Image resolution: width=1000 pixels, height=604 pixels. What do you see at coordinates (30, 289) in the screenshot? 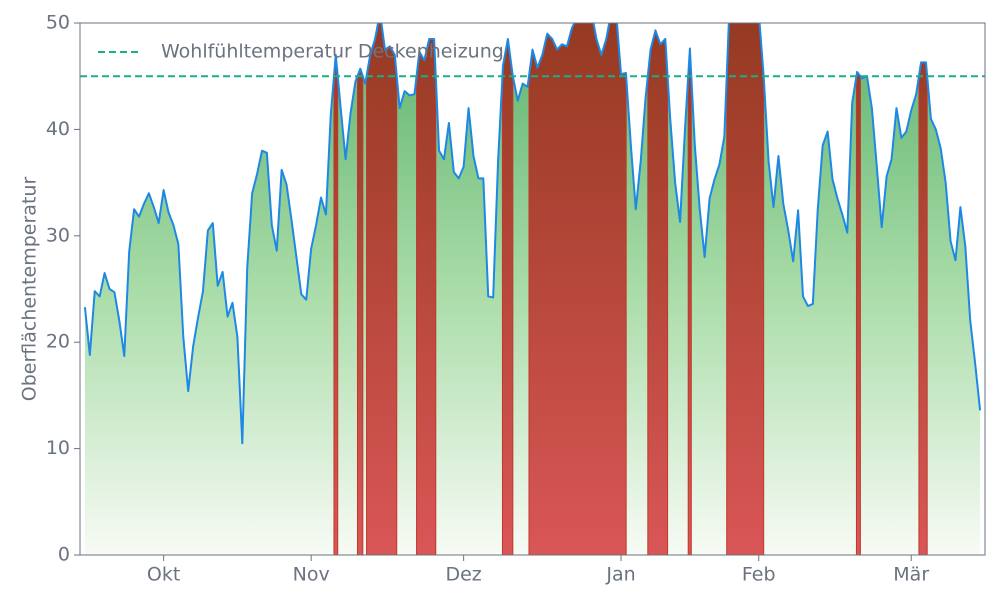
I see `y-axis-label: Oberflächentemperatur` at bounding box center [30, 289].